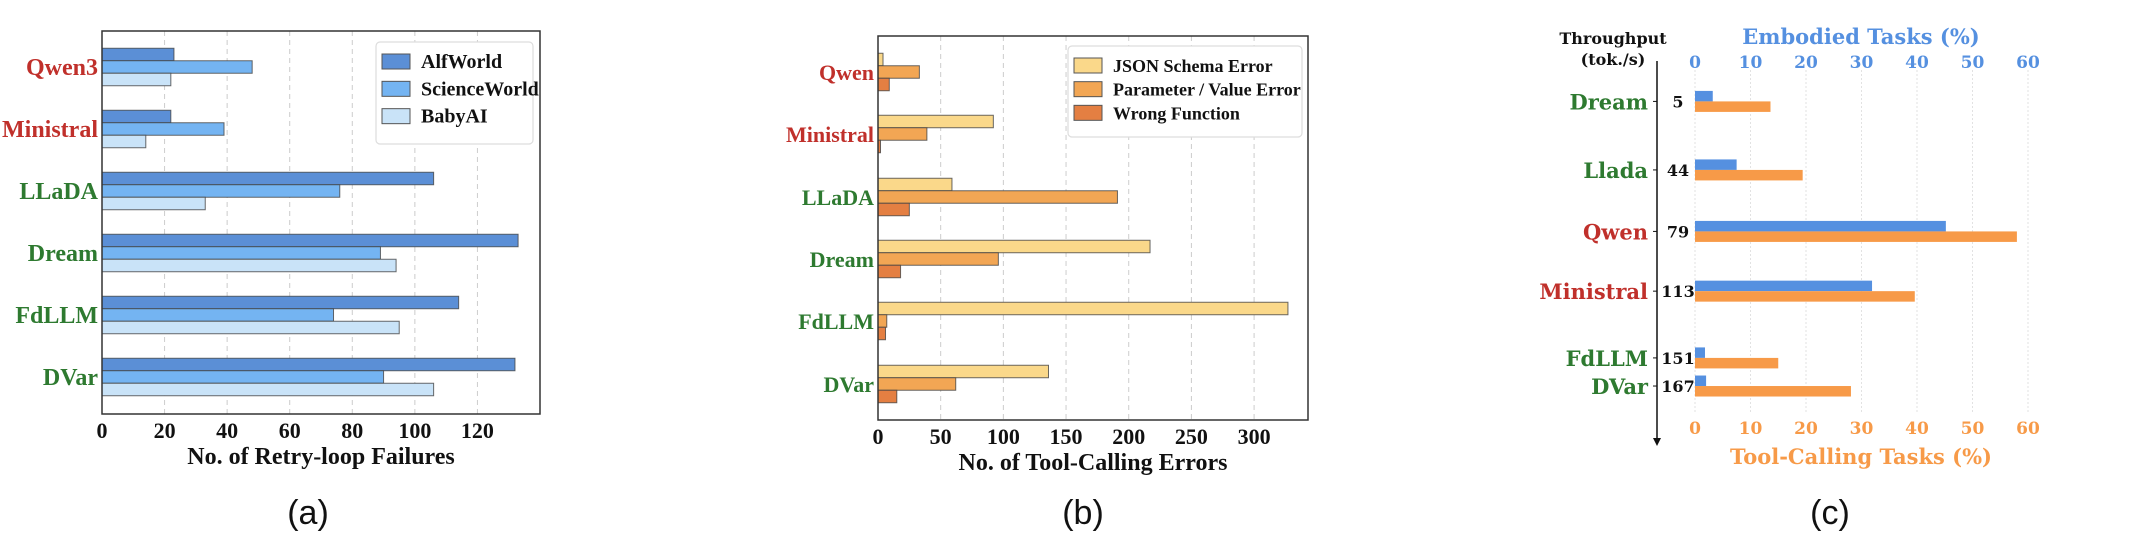  I want to click on panel-caption: (a), so click(308, 513).